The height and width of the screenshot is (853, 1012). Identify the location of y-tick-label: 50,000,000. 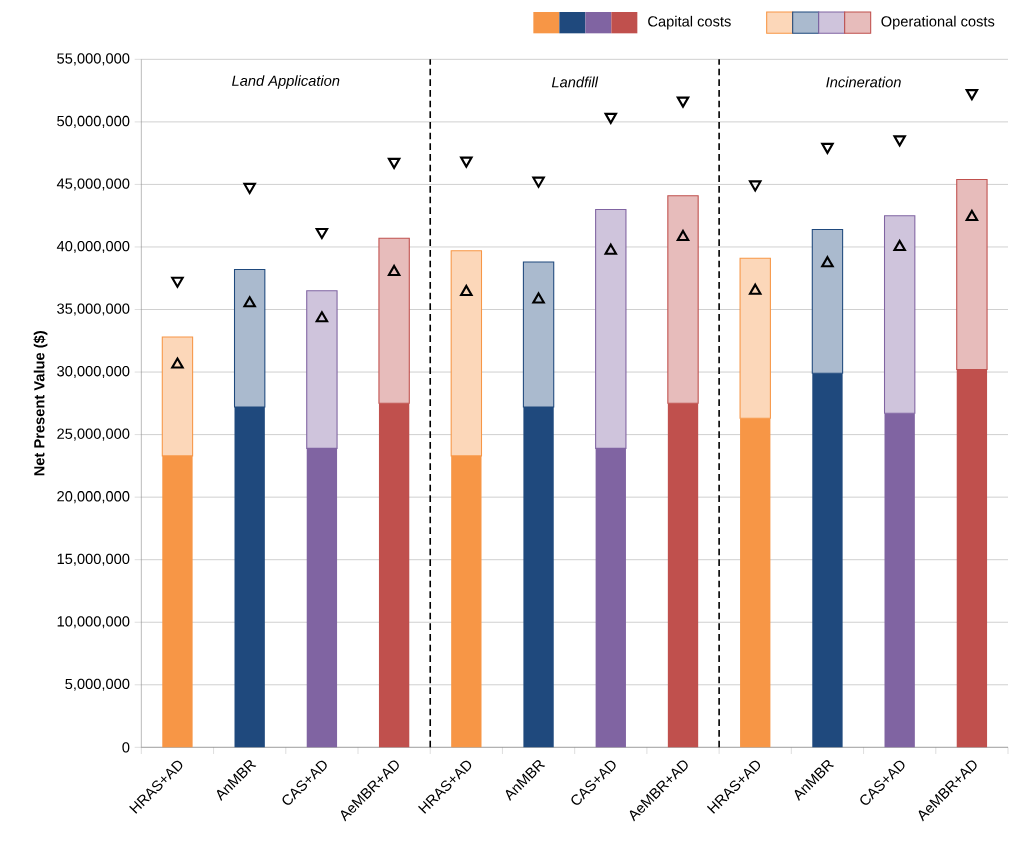
(93, 121).